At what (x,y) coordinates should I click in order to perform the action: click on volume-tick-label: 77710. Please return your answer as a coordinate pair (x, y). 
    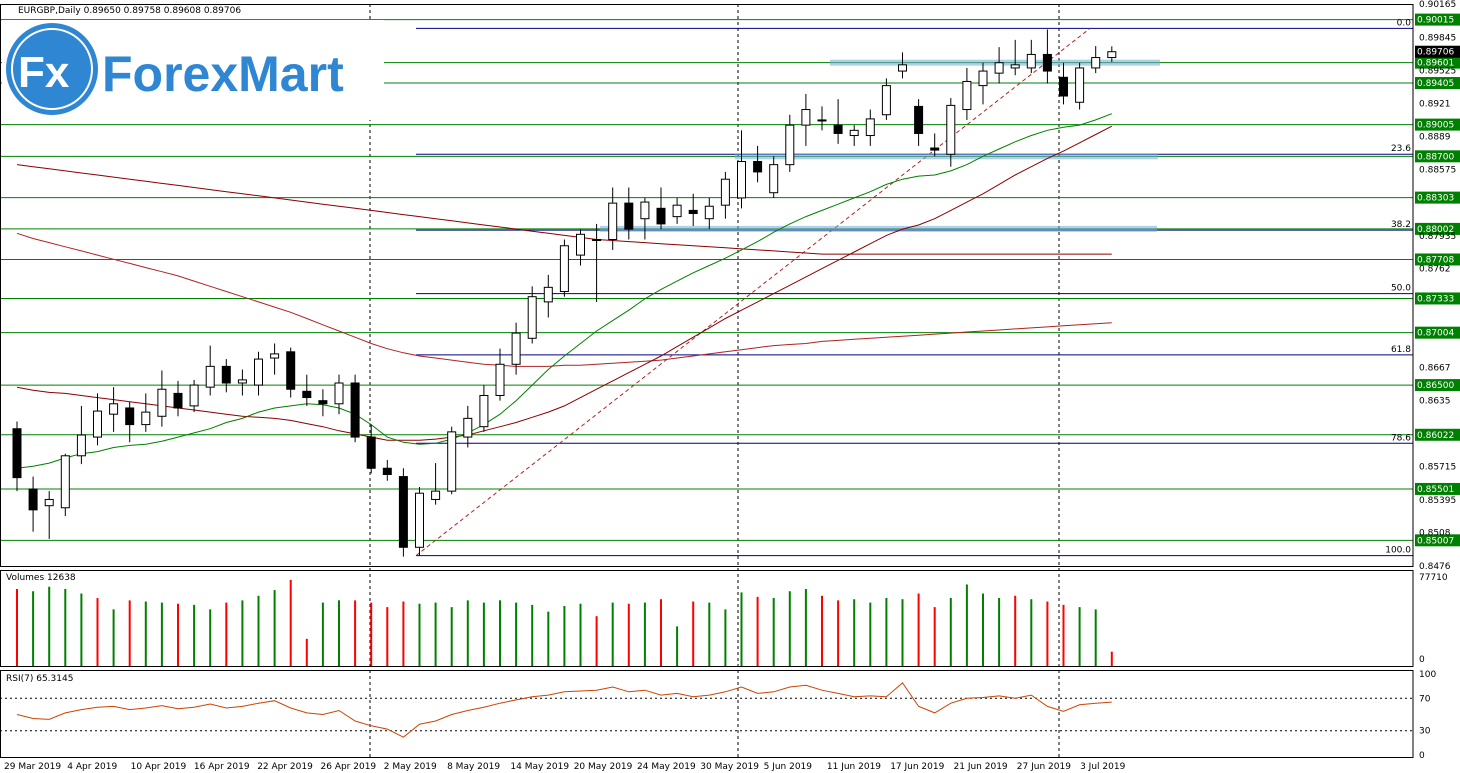
    Looking at the image, I should click on (1433, 578).